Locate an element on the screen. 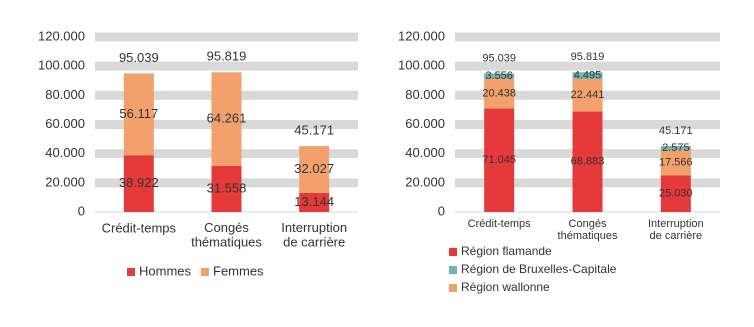 This screenshot has width=754, height=327. value-label: 3.556 is located at coordinates (499, 76).